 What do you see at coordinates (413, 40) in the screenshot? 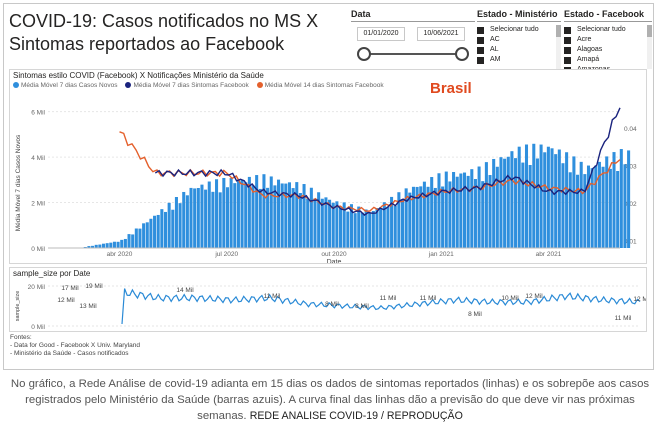
I see `date-slicer: Data 01/01/2020 10/06/2021` at bounding box center [413, 40].